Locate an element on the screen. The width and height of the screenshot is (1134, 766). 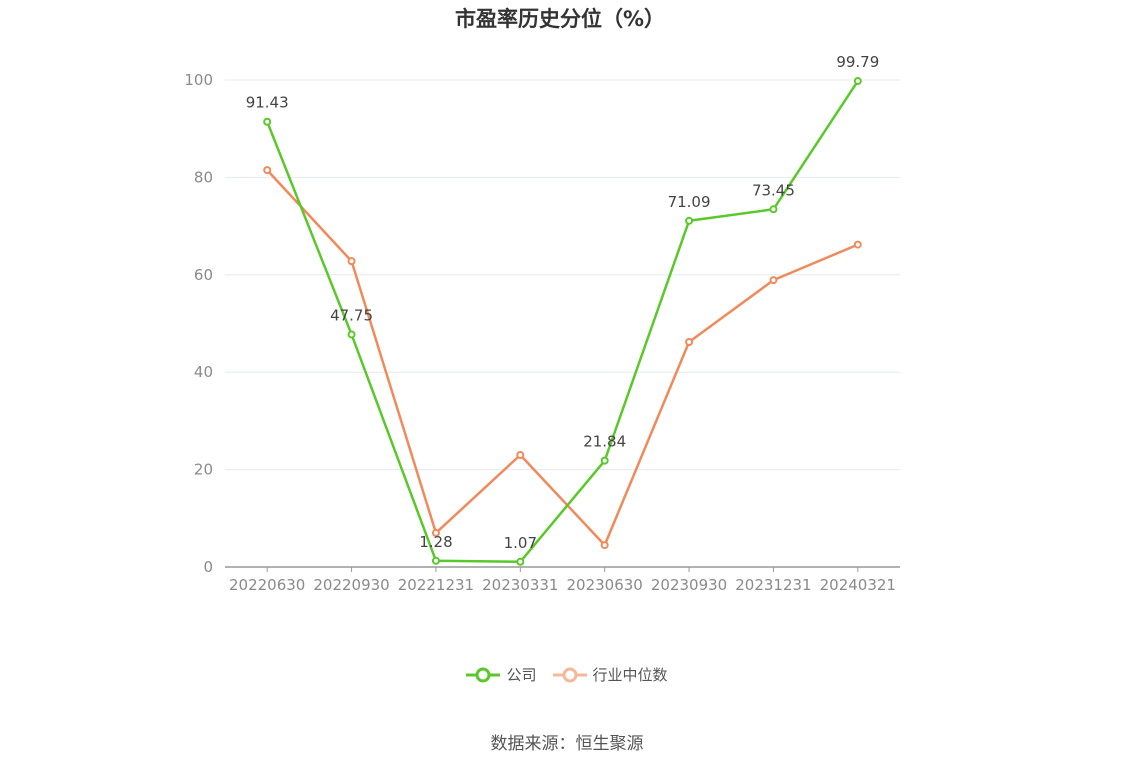
legend-industry-label: 行业中位数 is located at coordinates (630, 675).